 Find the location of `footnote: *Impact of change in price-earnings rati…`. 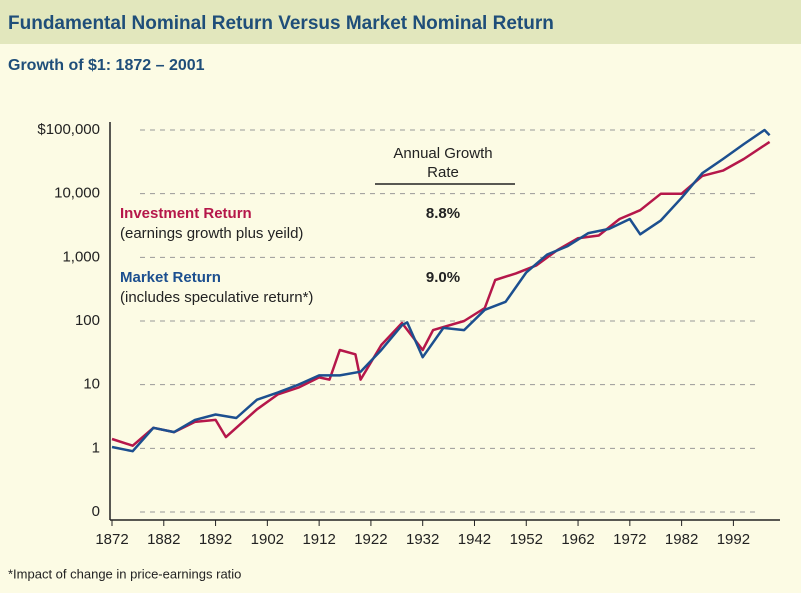

footnote: *Impact of change in price-earnings rati… is located at coordinates (124, 573).